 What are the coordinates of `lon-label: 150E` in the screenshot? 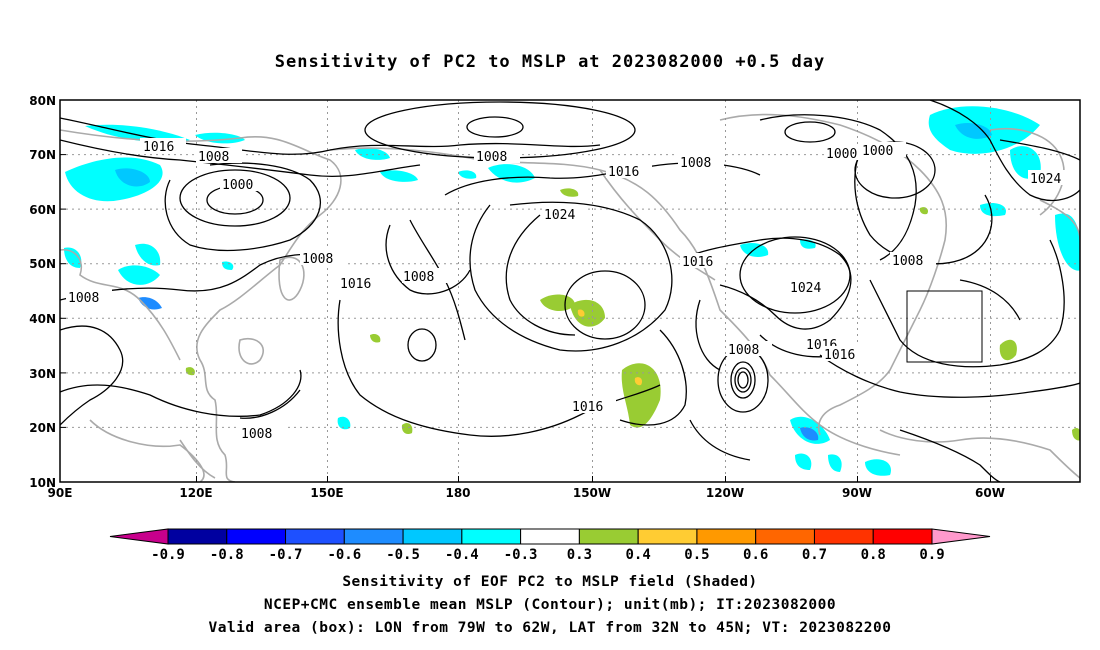 It's located at (326, 493).